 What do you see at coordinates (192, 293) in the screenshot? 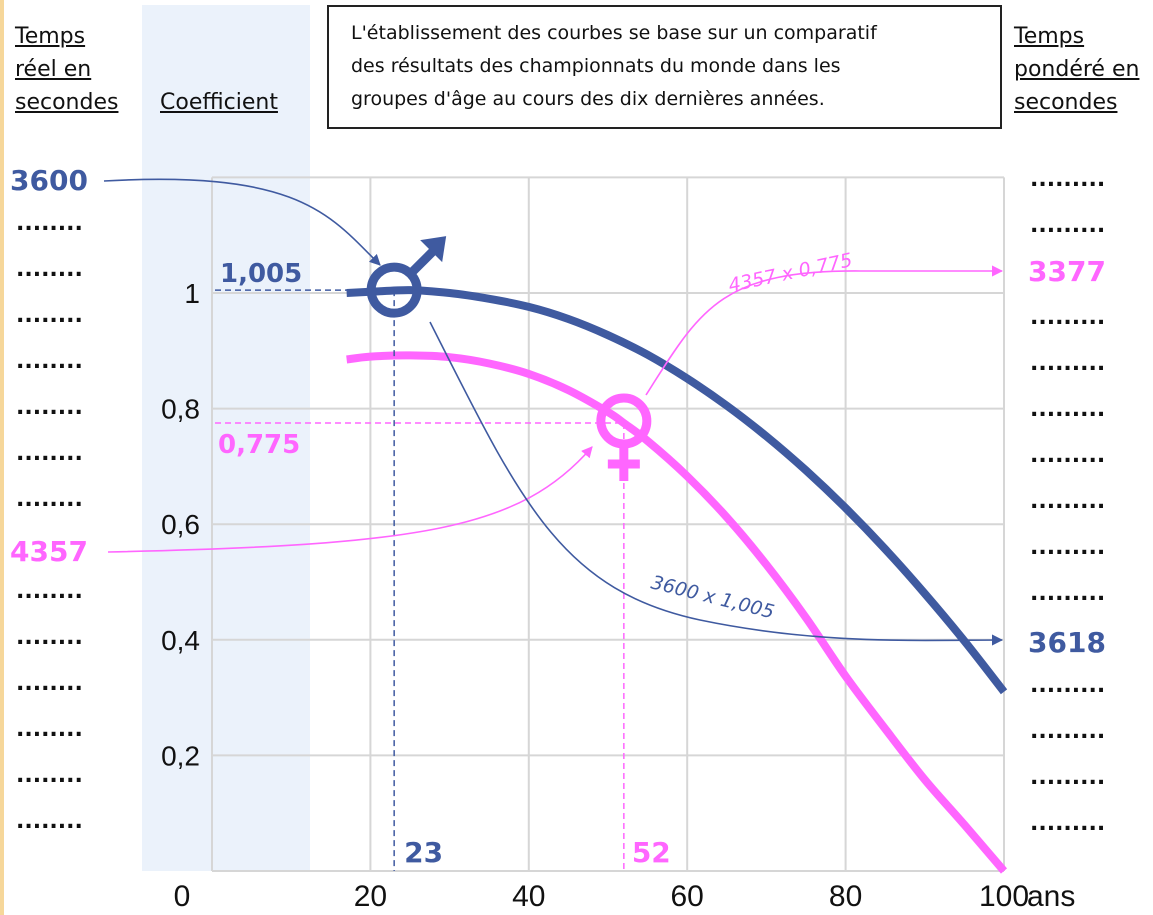
I see `y-tick-label-1: 1` at bounding box center [192, 293].